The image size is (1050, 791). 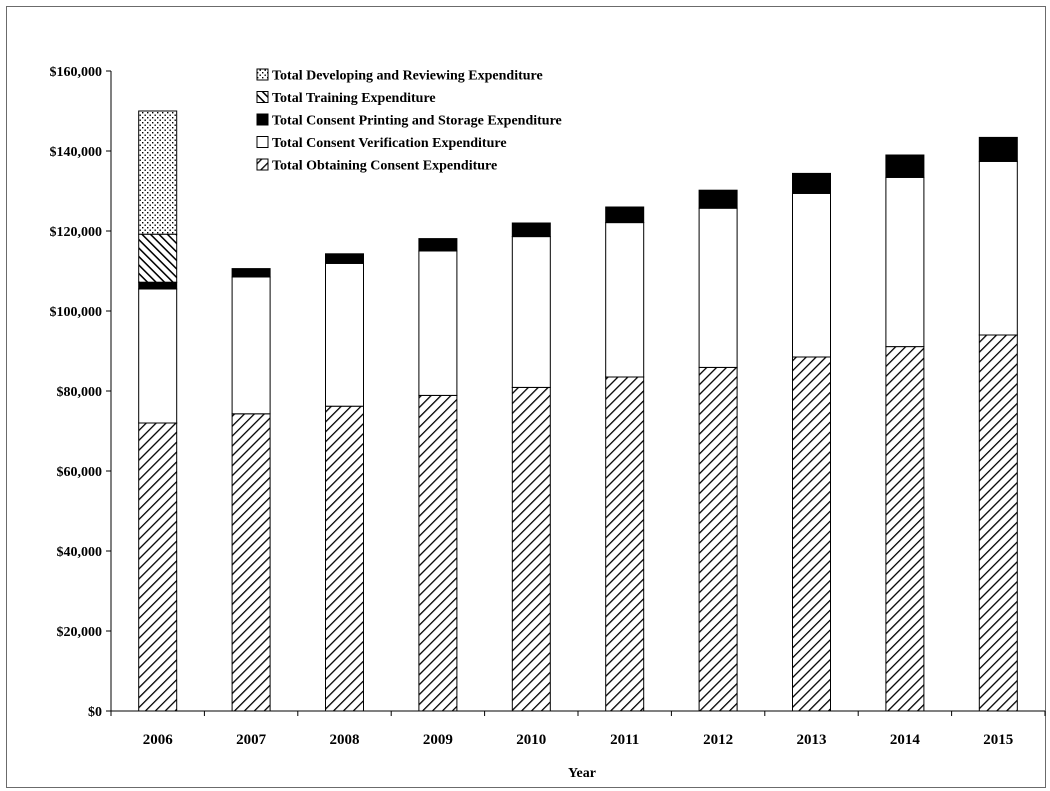 What do you see at coordinates (251, 740) in the screenshot?
I see `x-tick-label: 2007` at bounding box center [251, 740].